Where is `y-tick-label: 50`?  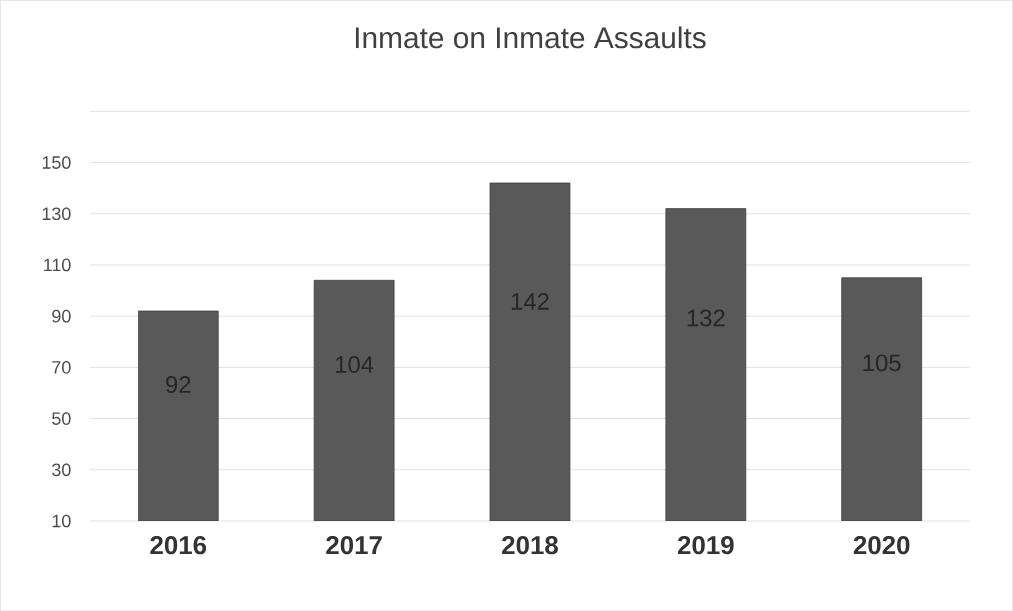
y-tick-label: 50 is located at coordinates (61, 418).